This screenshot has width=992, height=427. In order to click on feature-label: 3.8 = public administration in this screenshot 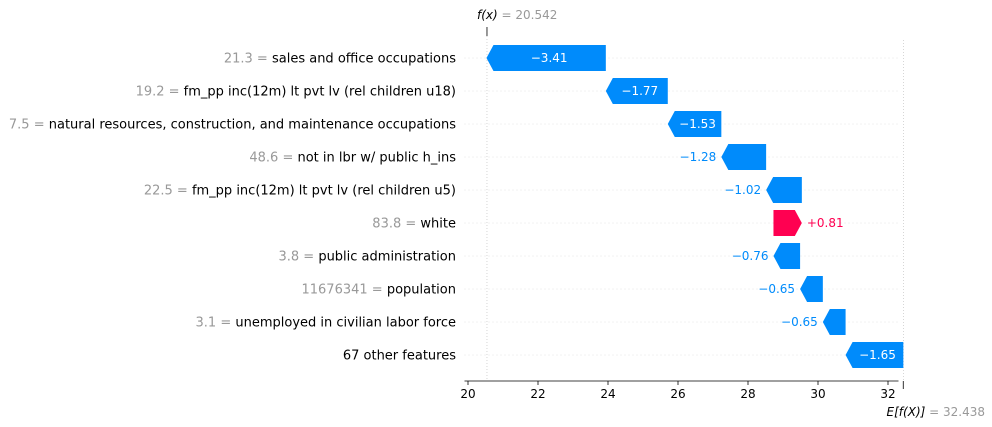, I will do `click(367, 257)`.